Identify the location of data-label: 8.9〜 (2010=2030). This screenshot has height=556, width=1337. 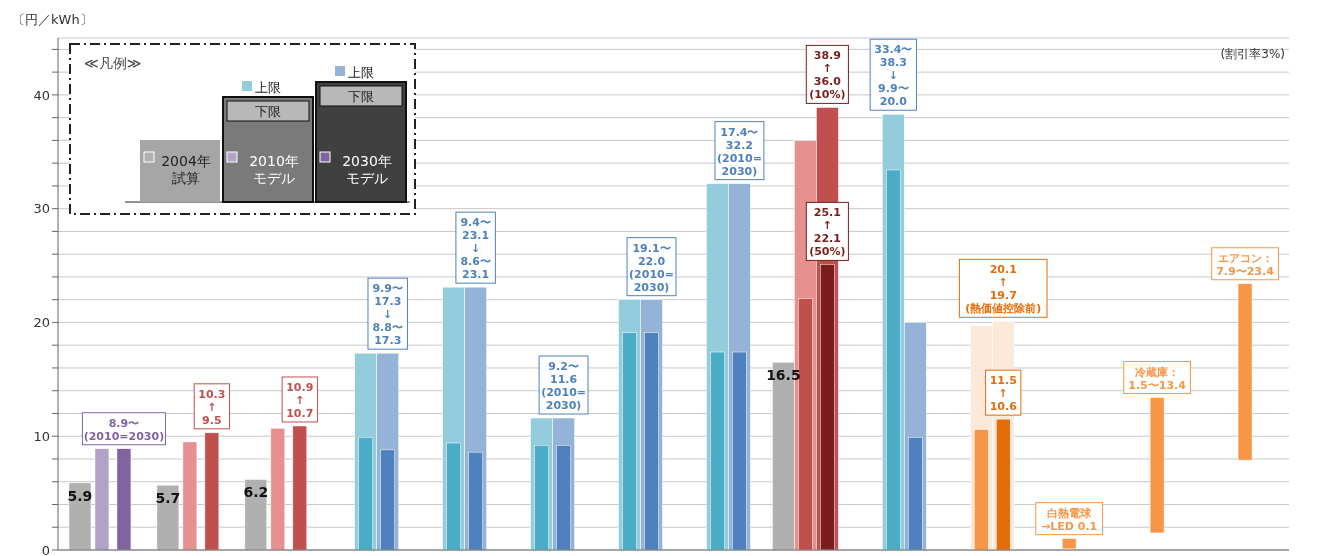
(124, 429).